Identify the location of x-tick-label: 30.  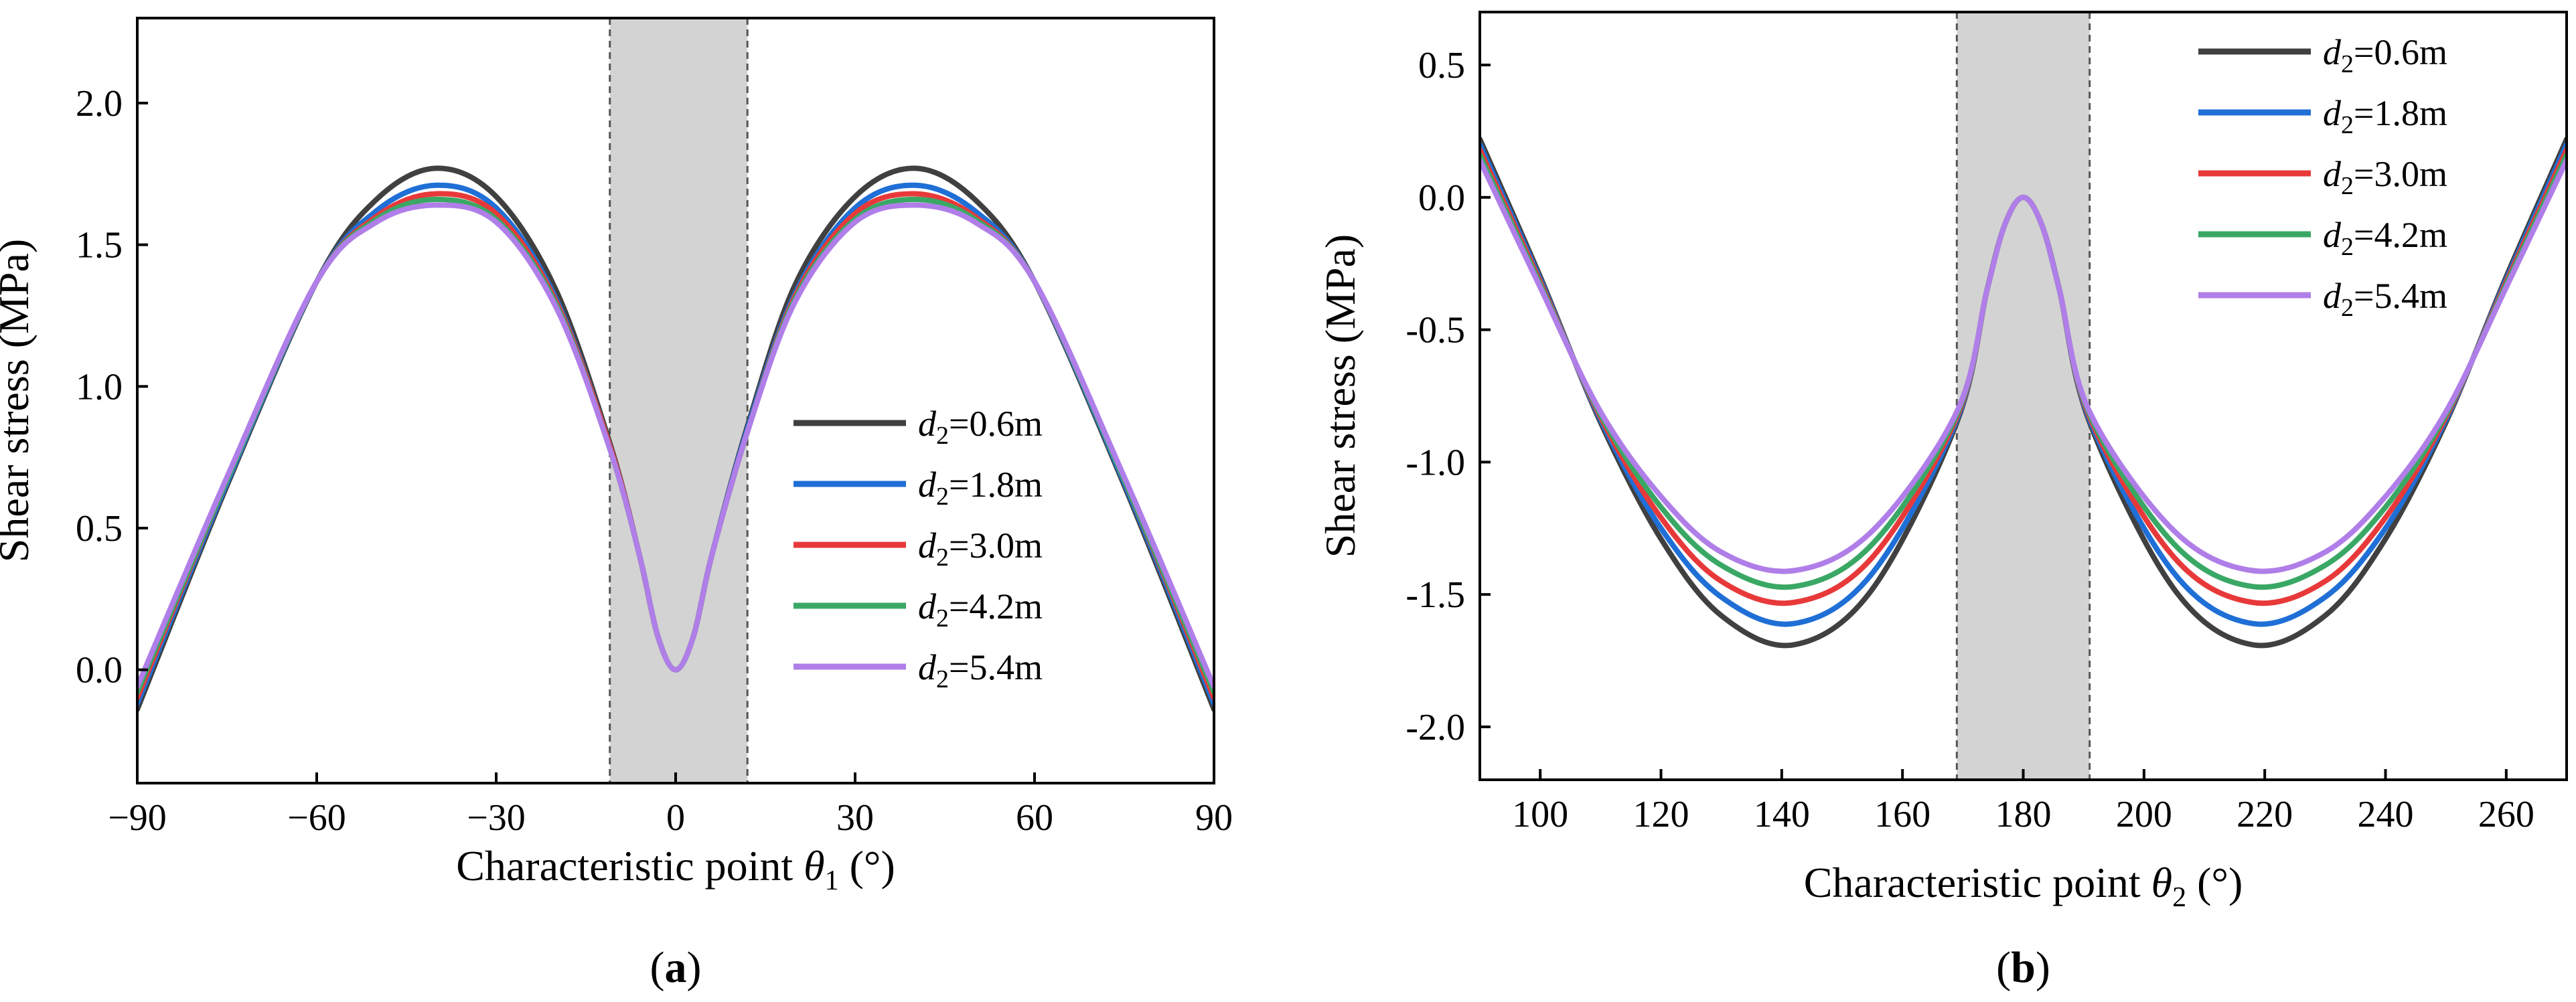
(855, 818).